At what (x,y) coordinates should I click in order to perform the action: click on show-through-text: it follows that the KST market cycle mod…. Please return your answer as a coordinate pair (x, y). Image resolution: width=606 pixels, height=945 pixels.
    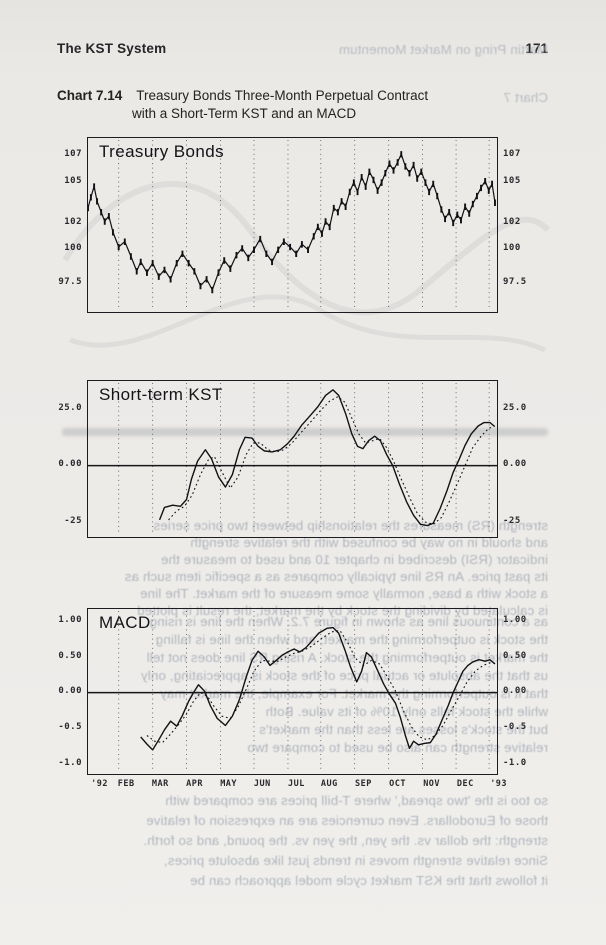
    Looking at the image, I should click on (368, 880).